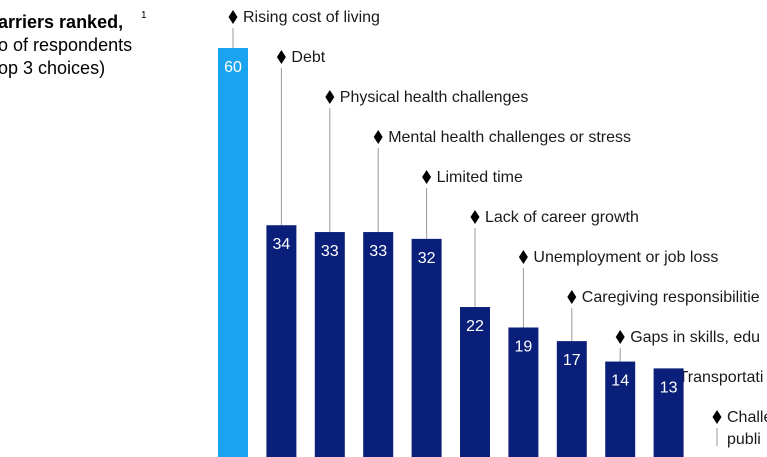 The height and width of the screenshot is (457, 767). What do you see at coordinates (233, 67) in the screenshot?
I see `value-label: 60` at bounding box center [233, 67].